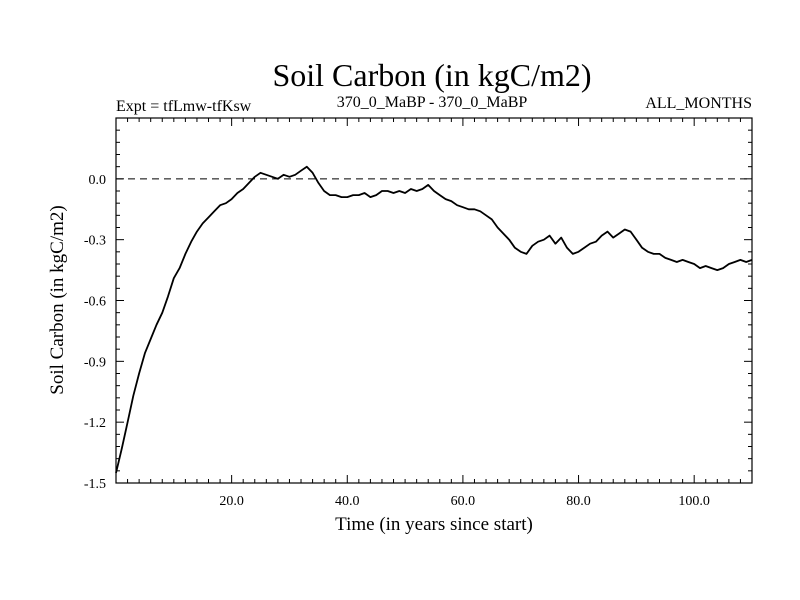 Image resolution: width=800 pixels, height=600 pixels. I want to click on x-tick-label: 20.0, so click(231, 501).